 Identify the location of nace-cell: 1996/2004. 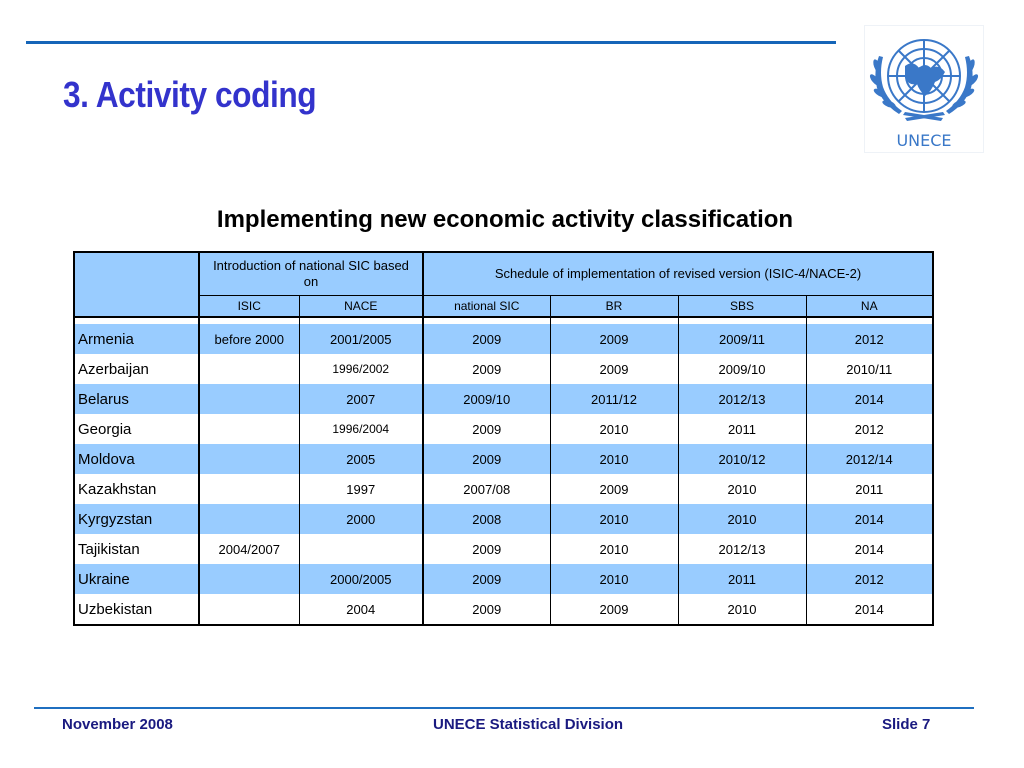
(361, 429).